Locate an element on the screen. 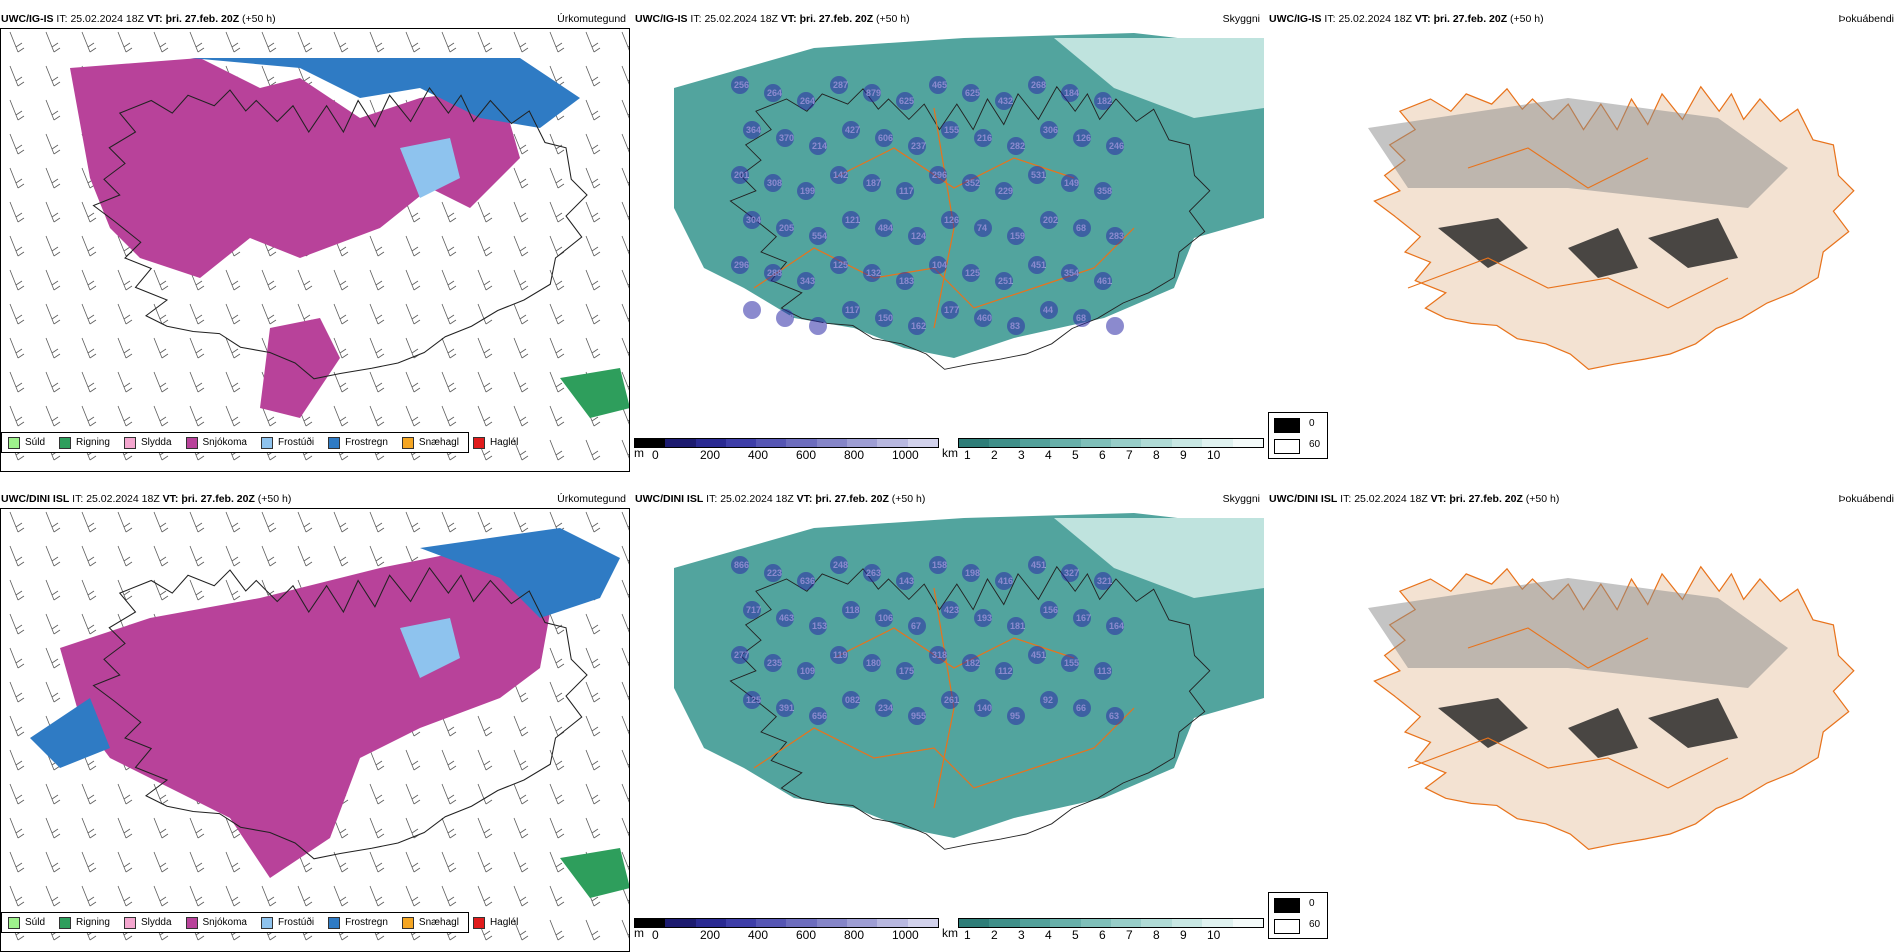 The width and height of the screenshot is (1900, 952). rain-area is located at coordinates (595, 873).